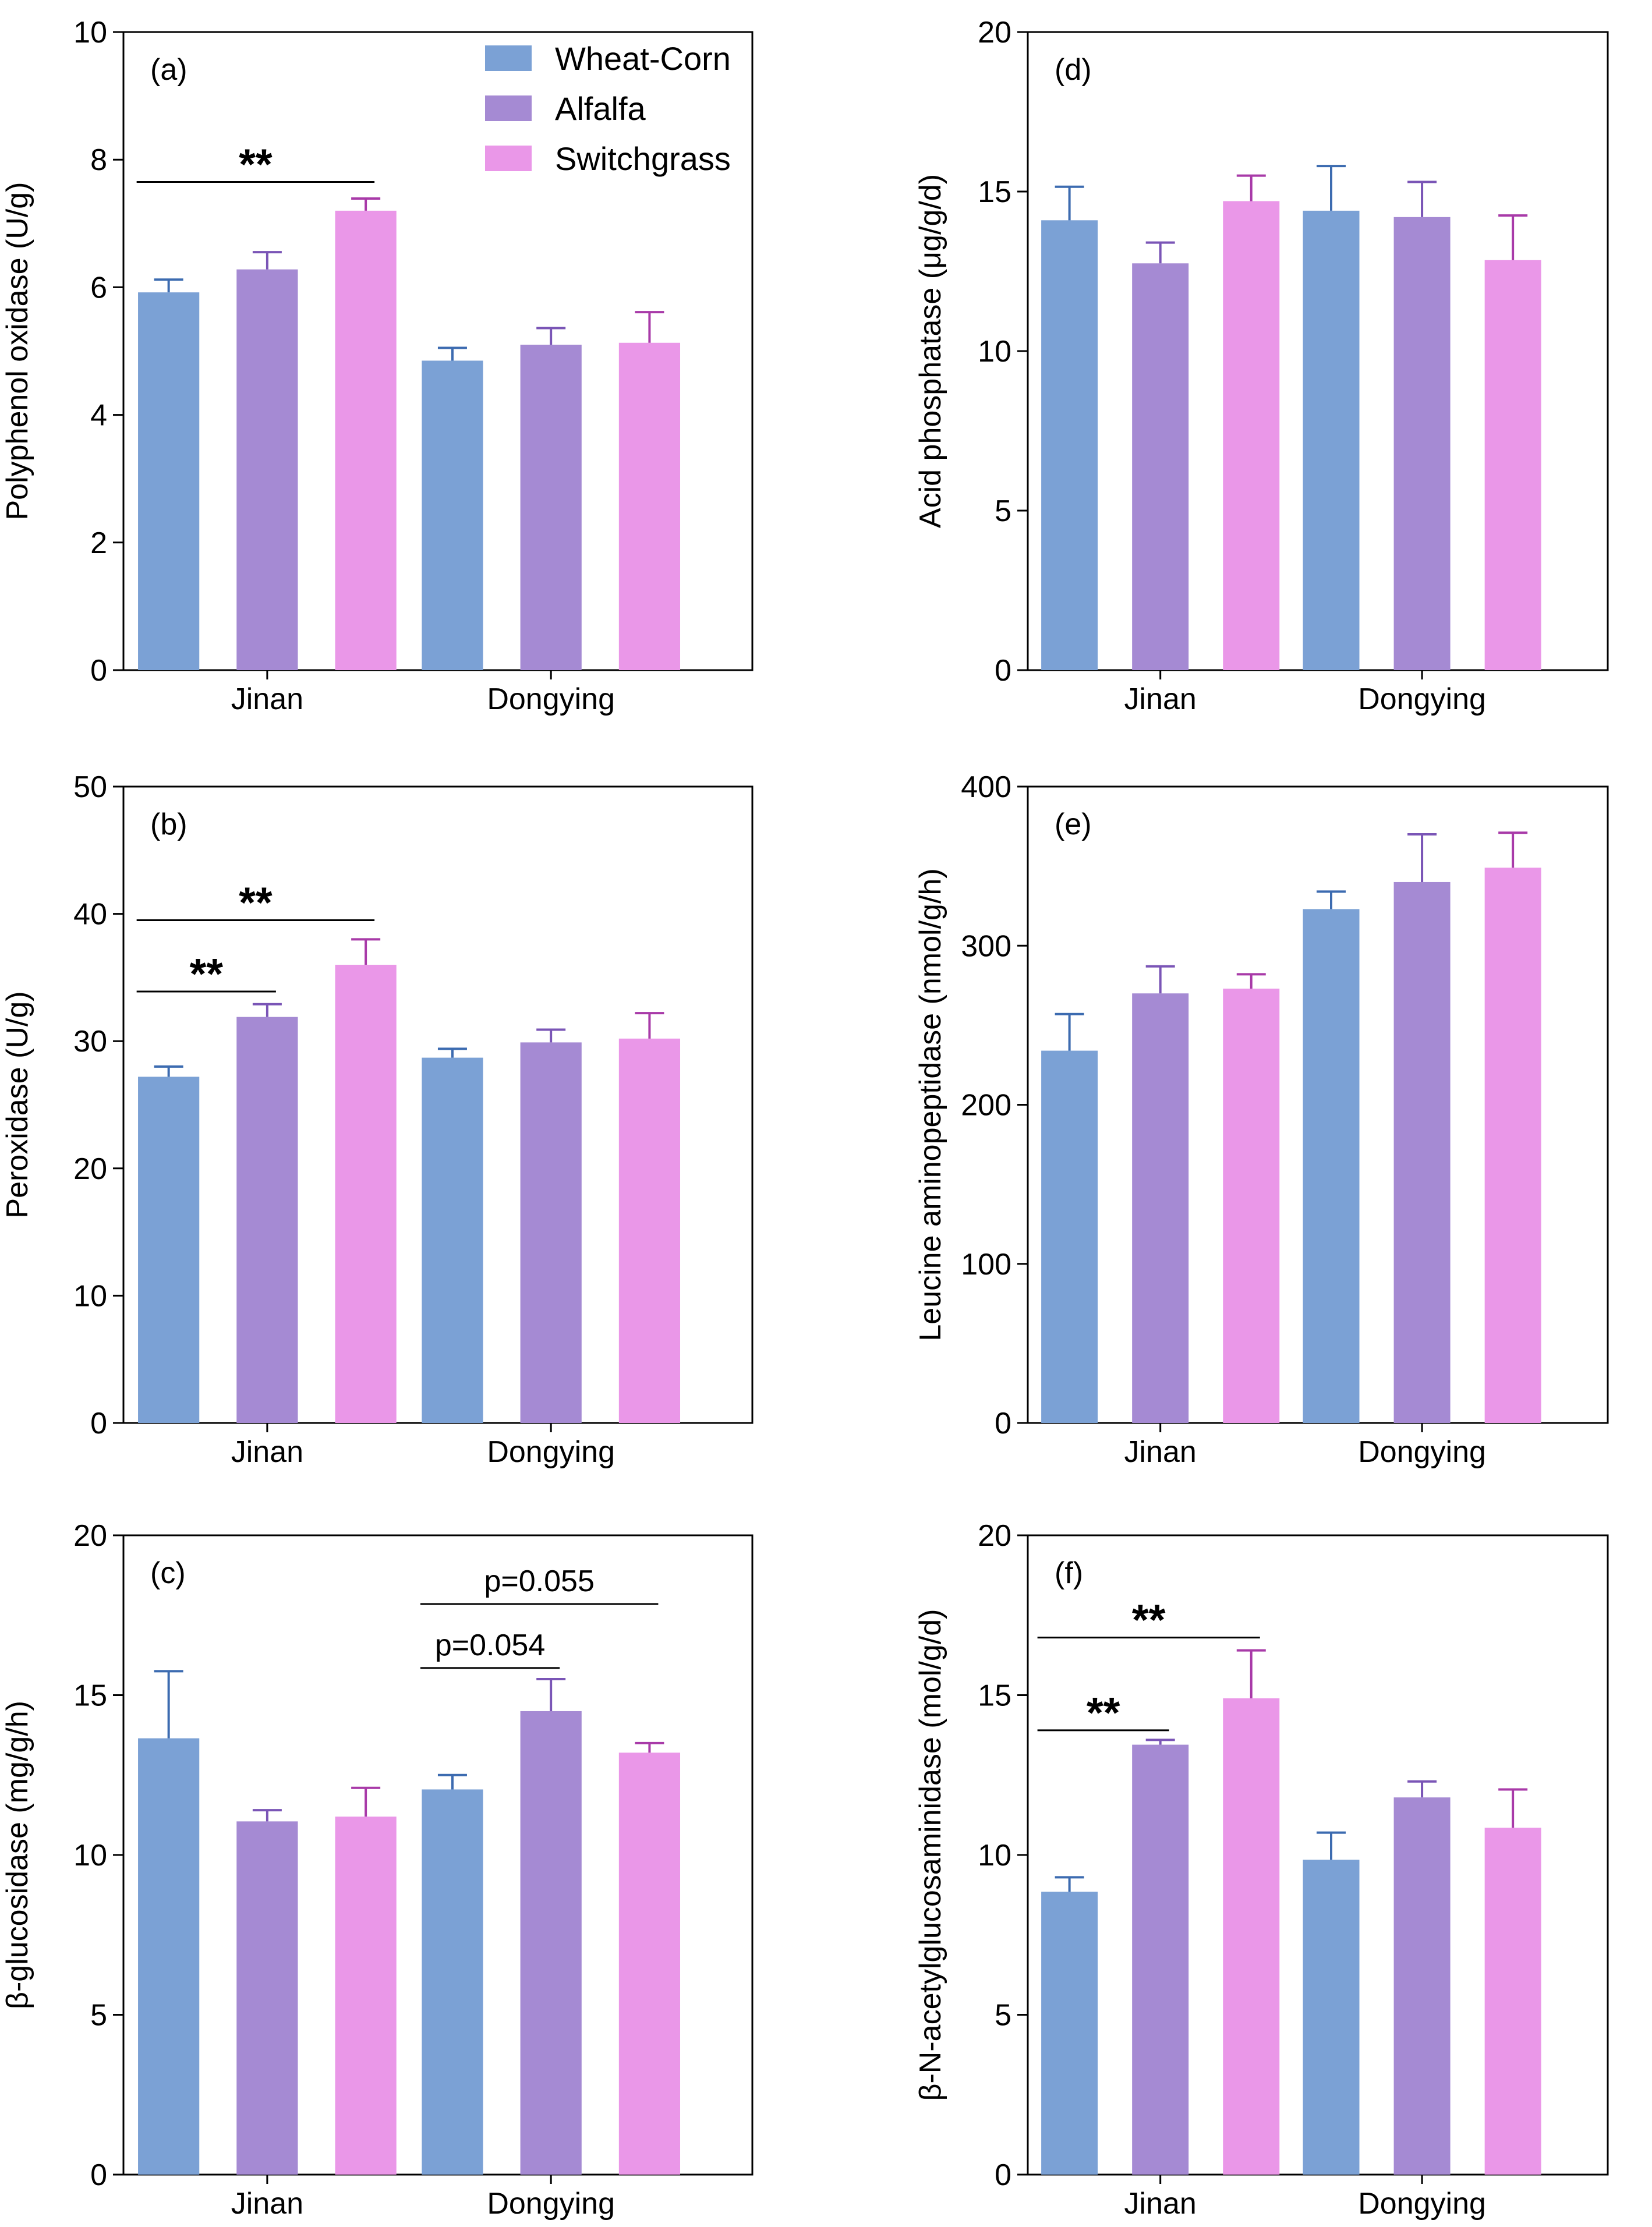 This screenshot has height=2227, width=1652. I want to click on panel-letter: (d), so click(1073, 70).